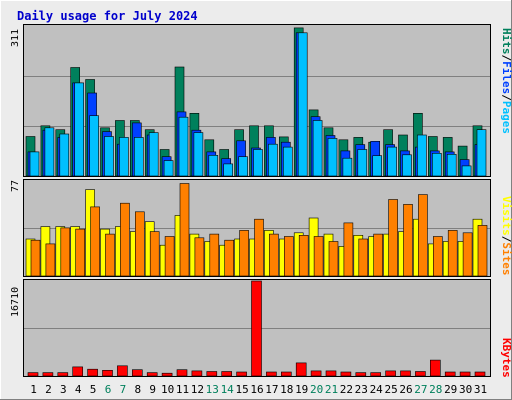 Image resolution: width=512 pixels, height=400 pixels. What do you see at coordinates (316, 389) in the screenshot?
I see `x-tick-label-20: 20` at bounding box center [316, 389].